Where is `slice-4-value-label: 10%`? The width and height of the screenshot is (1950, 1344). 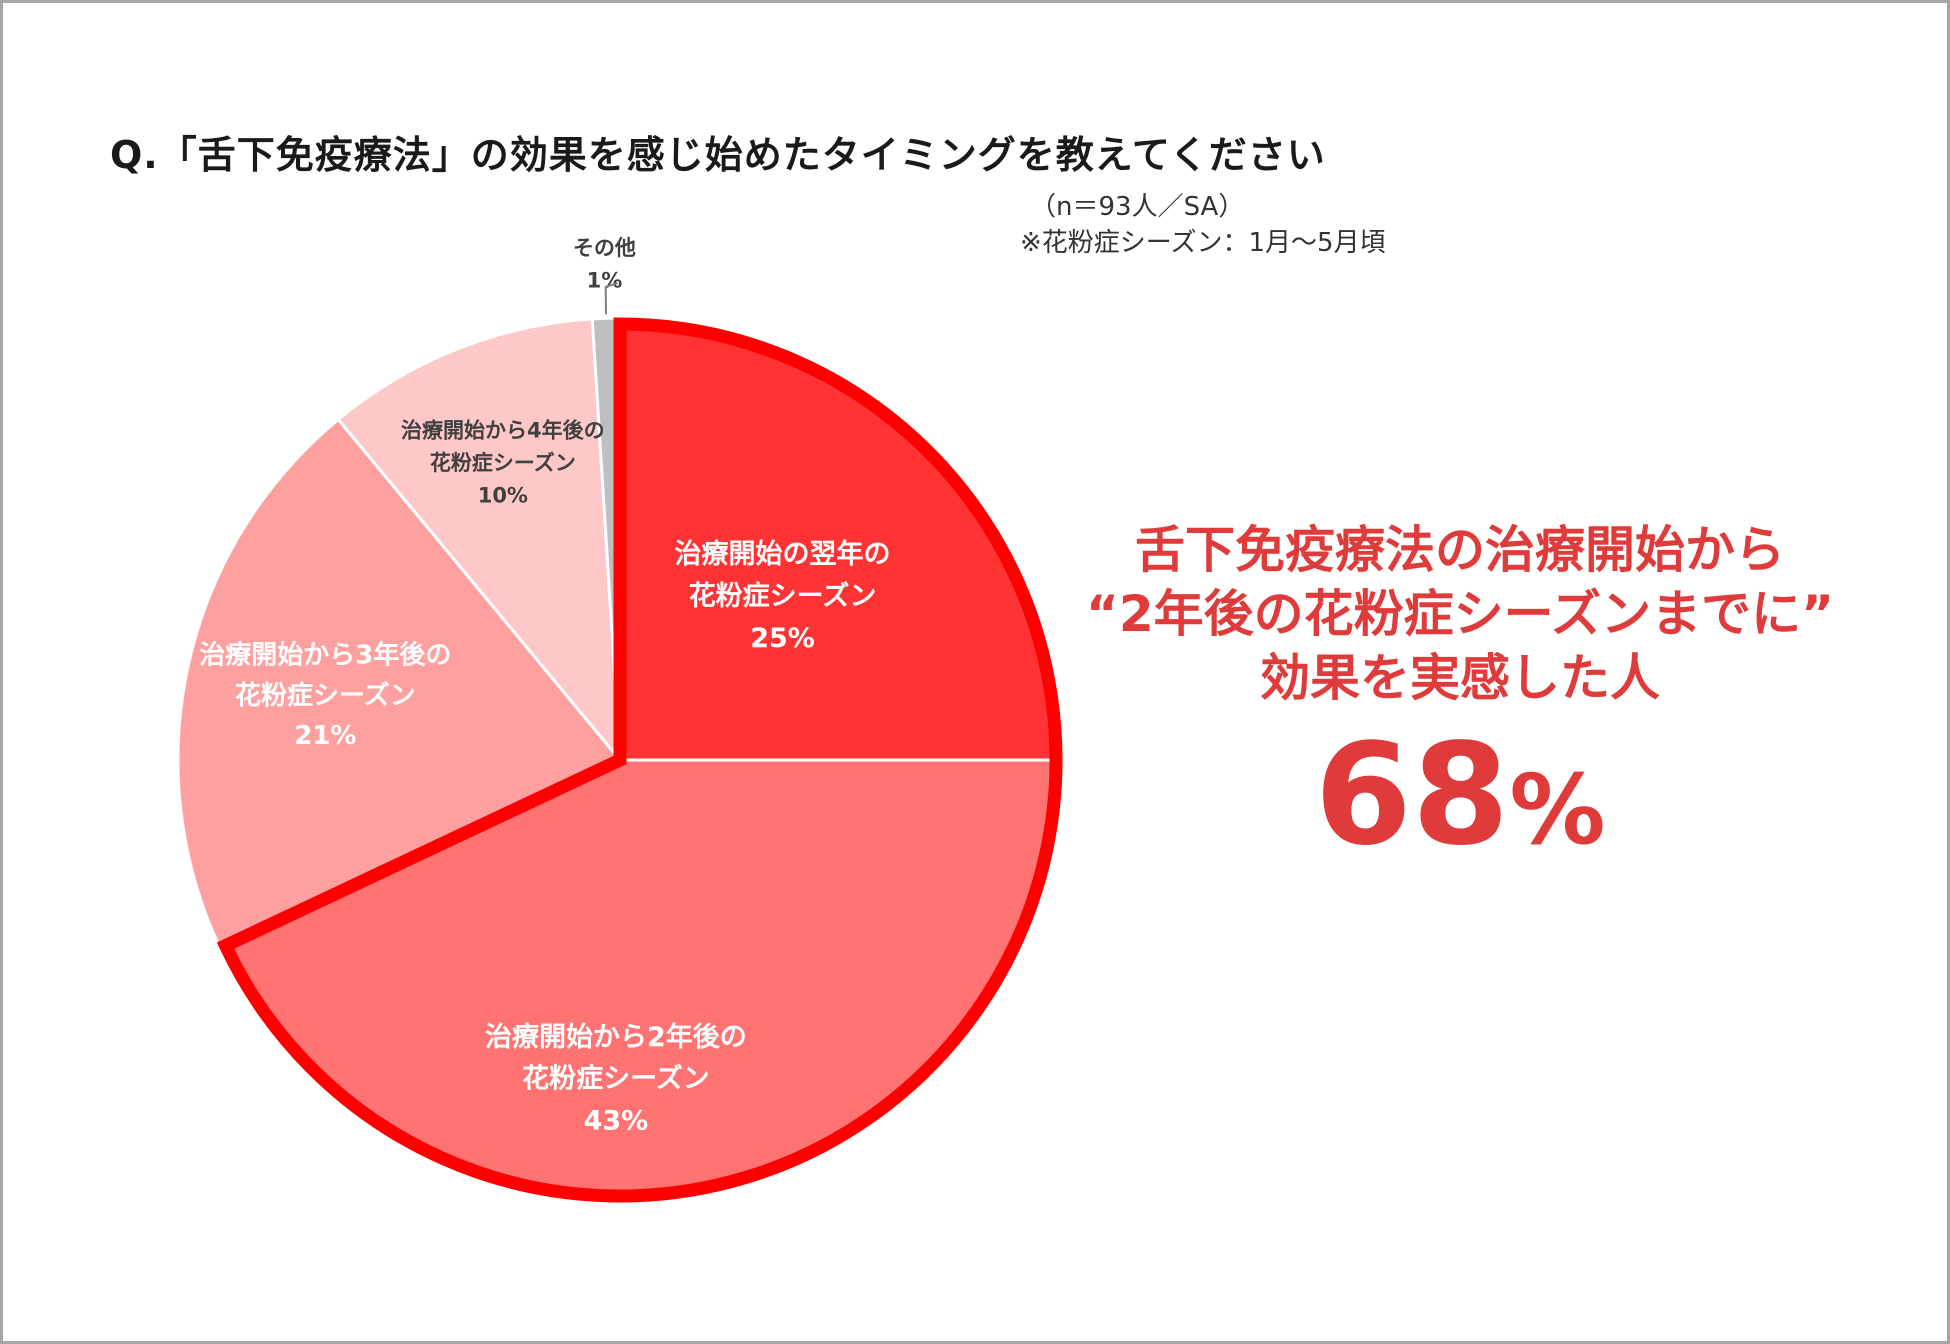
slice-4-value-label: 10% is located at coordinates (503, 496).